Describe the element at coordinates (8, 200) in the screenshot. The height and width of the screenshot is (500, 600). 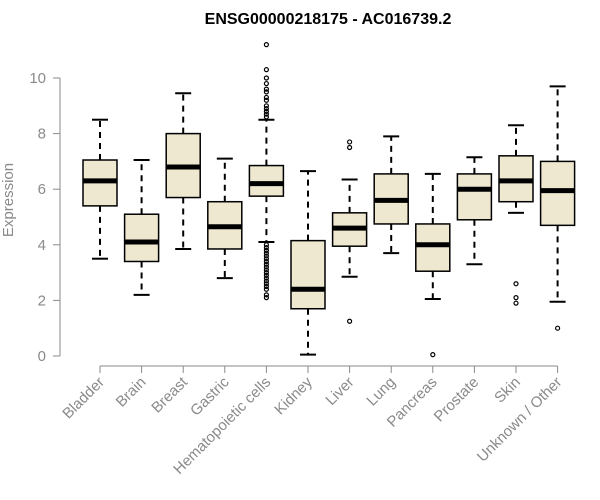
I see `y-axis-label: Expression` at that location.